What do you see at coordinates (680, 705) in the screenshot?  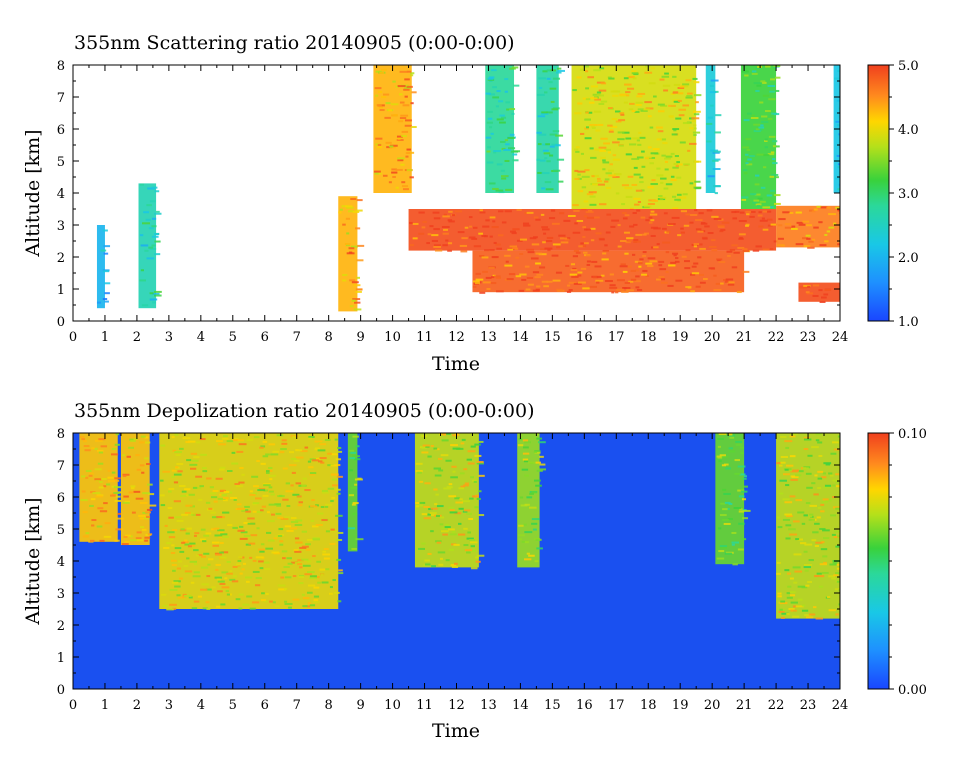 I see `x-tick-label: 19` at bounding box center [680, 705].